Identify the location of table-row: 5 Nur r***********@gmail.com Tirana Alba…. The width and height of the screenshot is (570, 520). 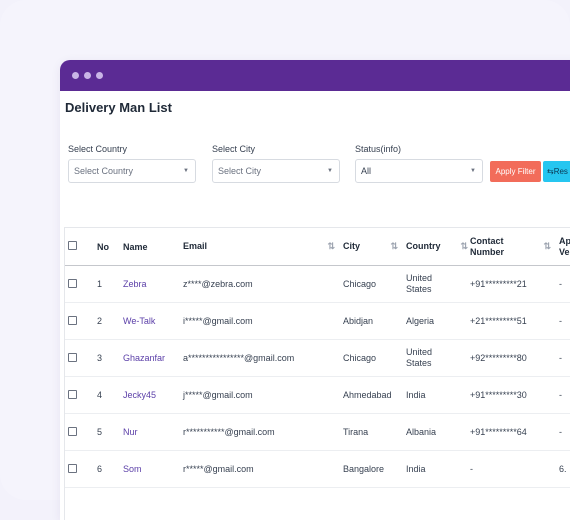
(317, 432).